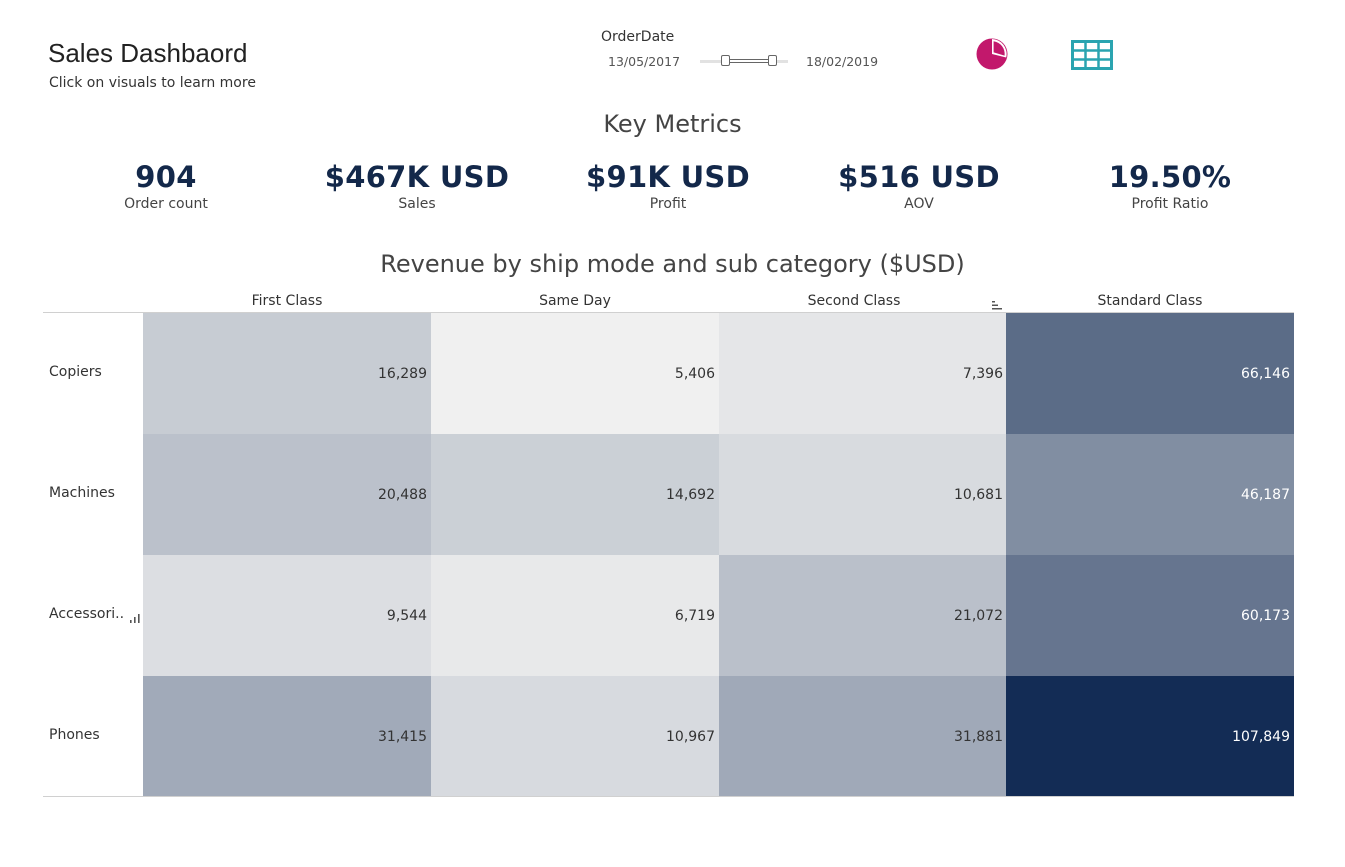 The image size is (1345, 867). I want to click on metric-value: $467K USD, so click(417, 177).